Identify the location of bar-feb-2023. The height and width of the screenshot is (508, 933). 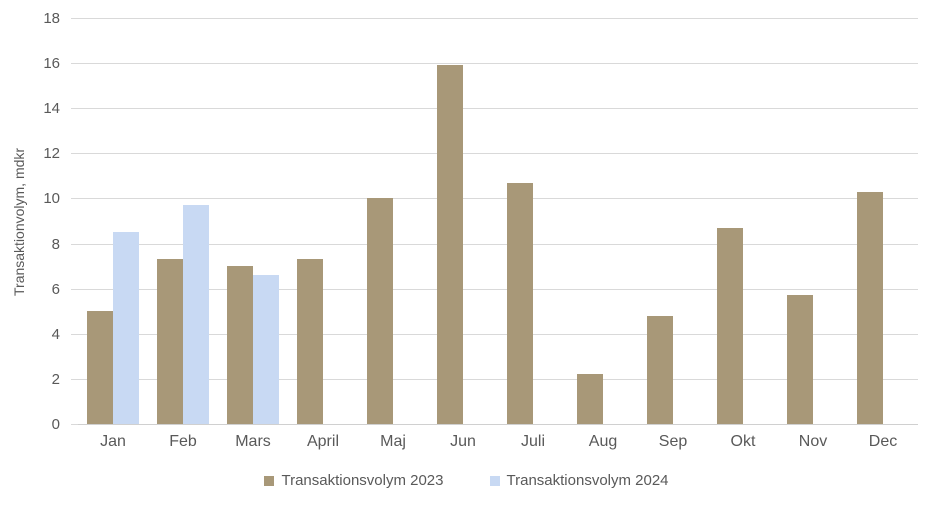
(170, 341).